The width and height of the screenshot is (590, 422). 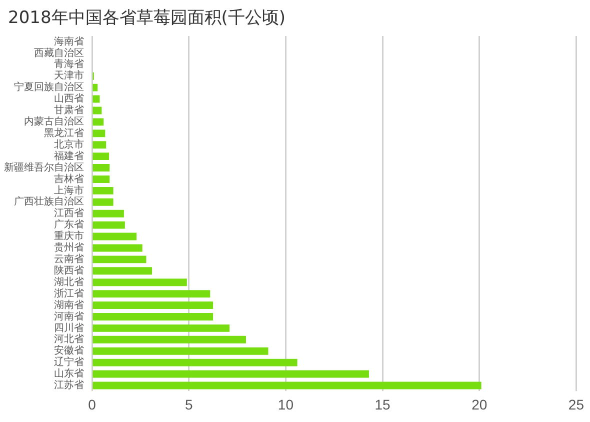 What do you see at coordinates (44, 167) in the screenshot?
I see `y-tick-label: 新疆维吾尔自治区` at bounding box center [44, 167].